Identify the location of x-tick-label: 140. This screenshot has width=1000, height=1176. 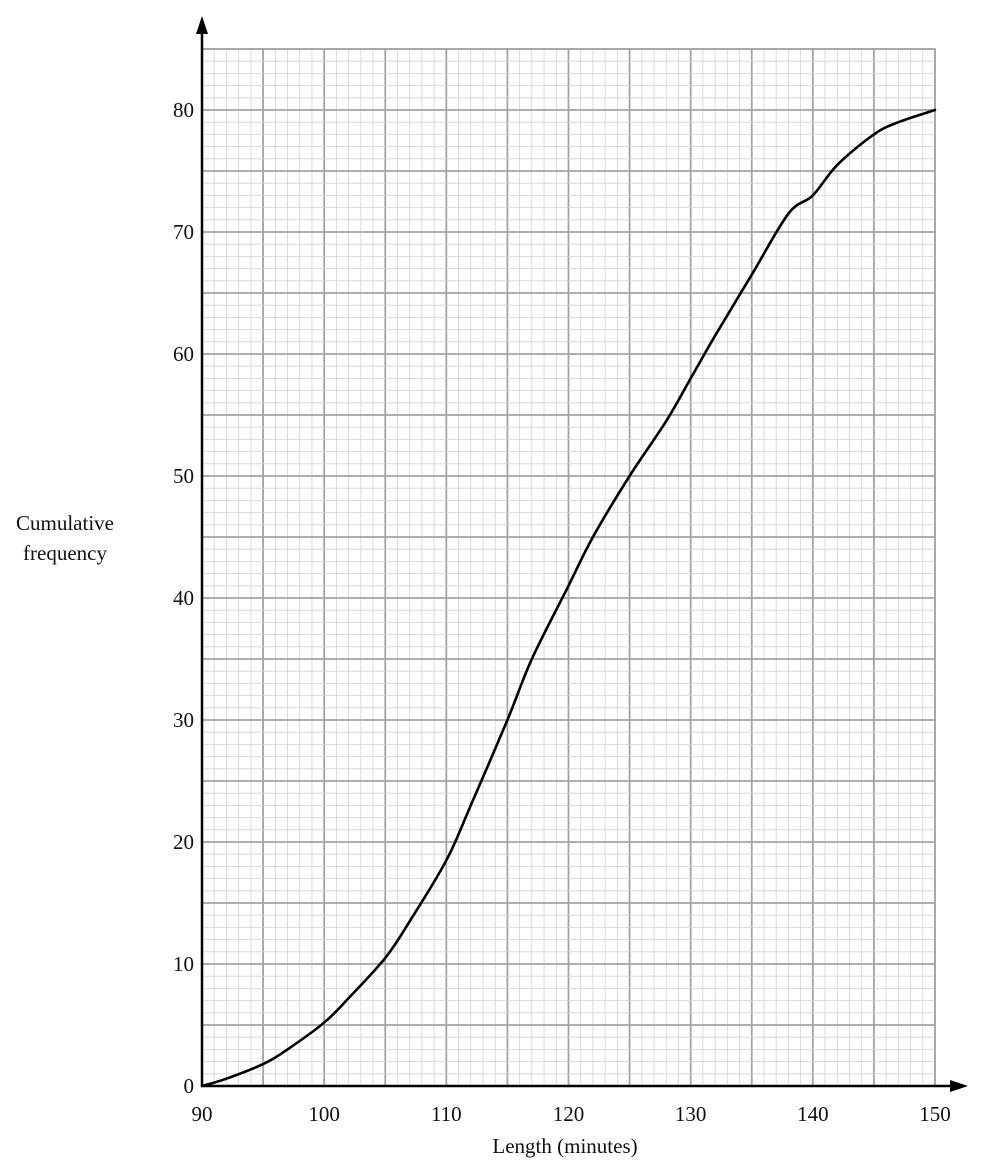
(813, 1114).